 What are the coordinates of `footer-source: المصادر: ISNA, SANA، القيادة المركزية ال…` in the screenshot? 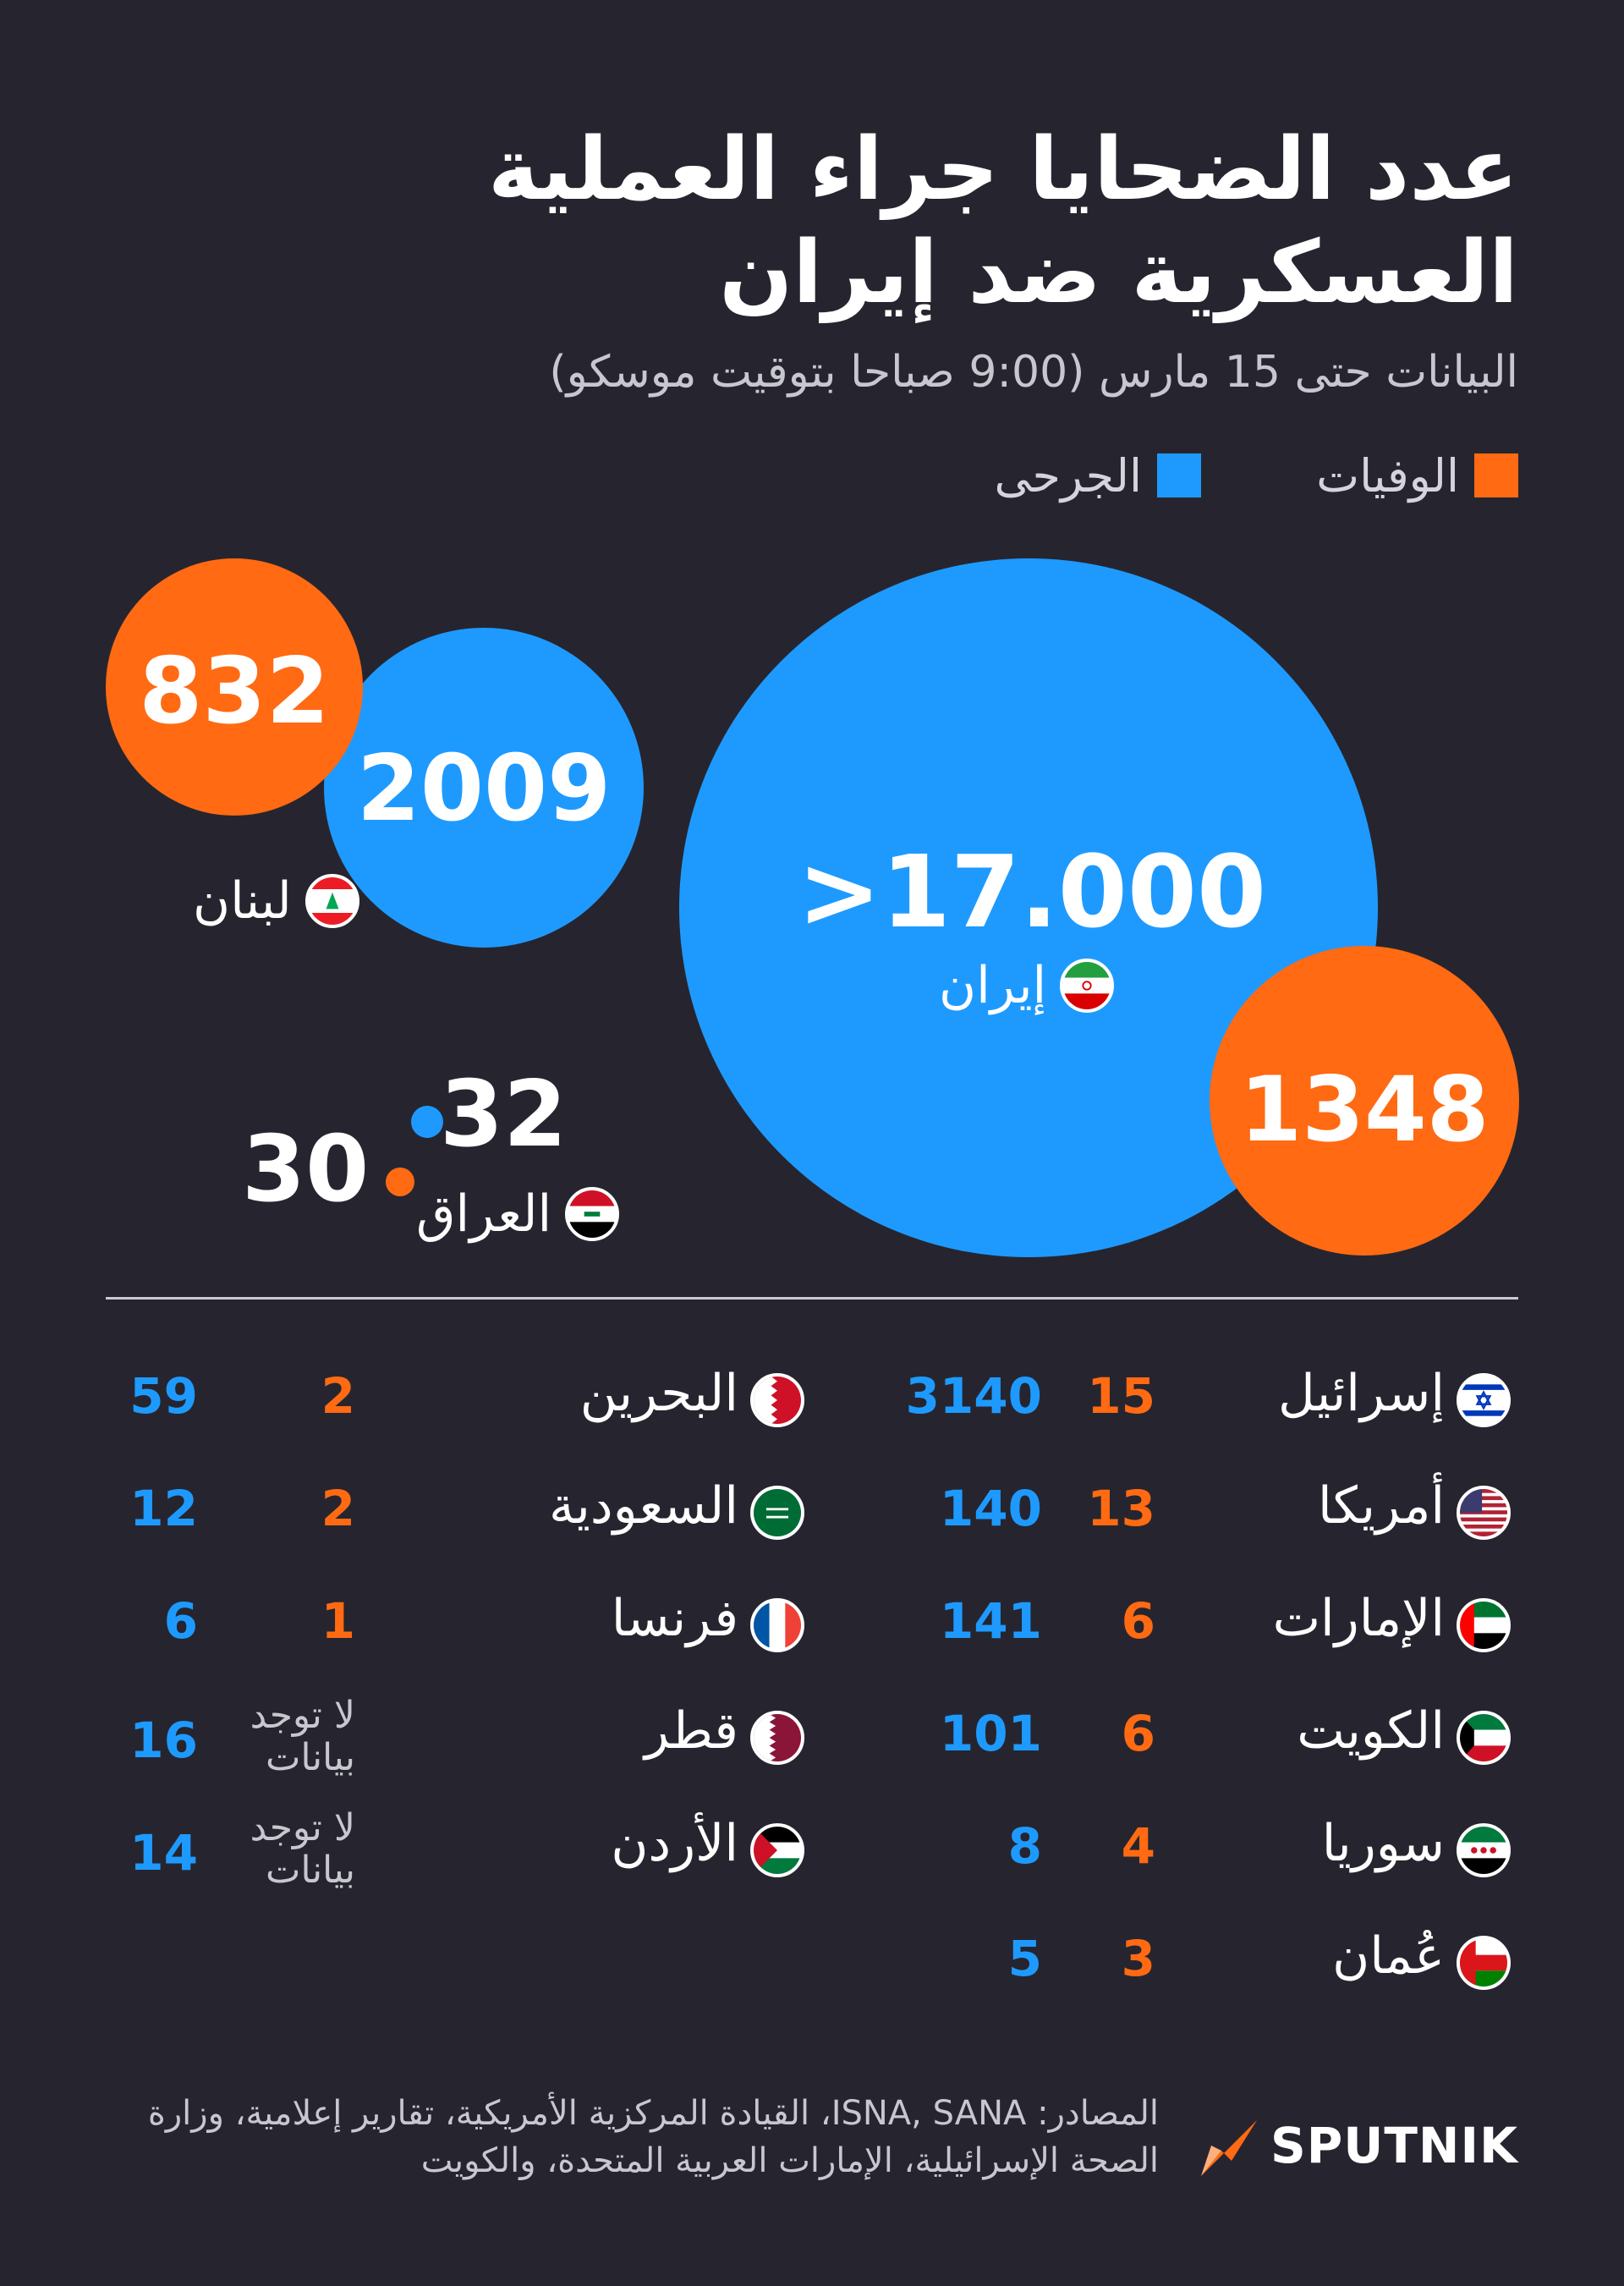 It's located at (653, 2137).